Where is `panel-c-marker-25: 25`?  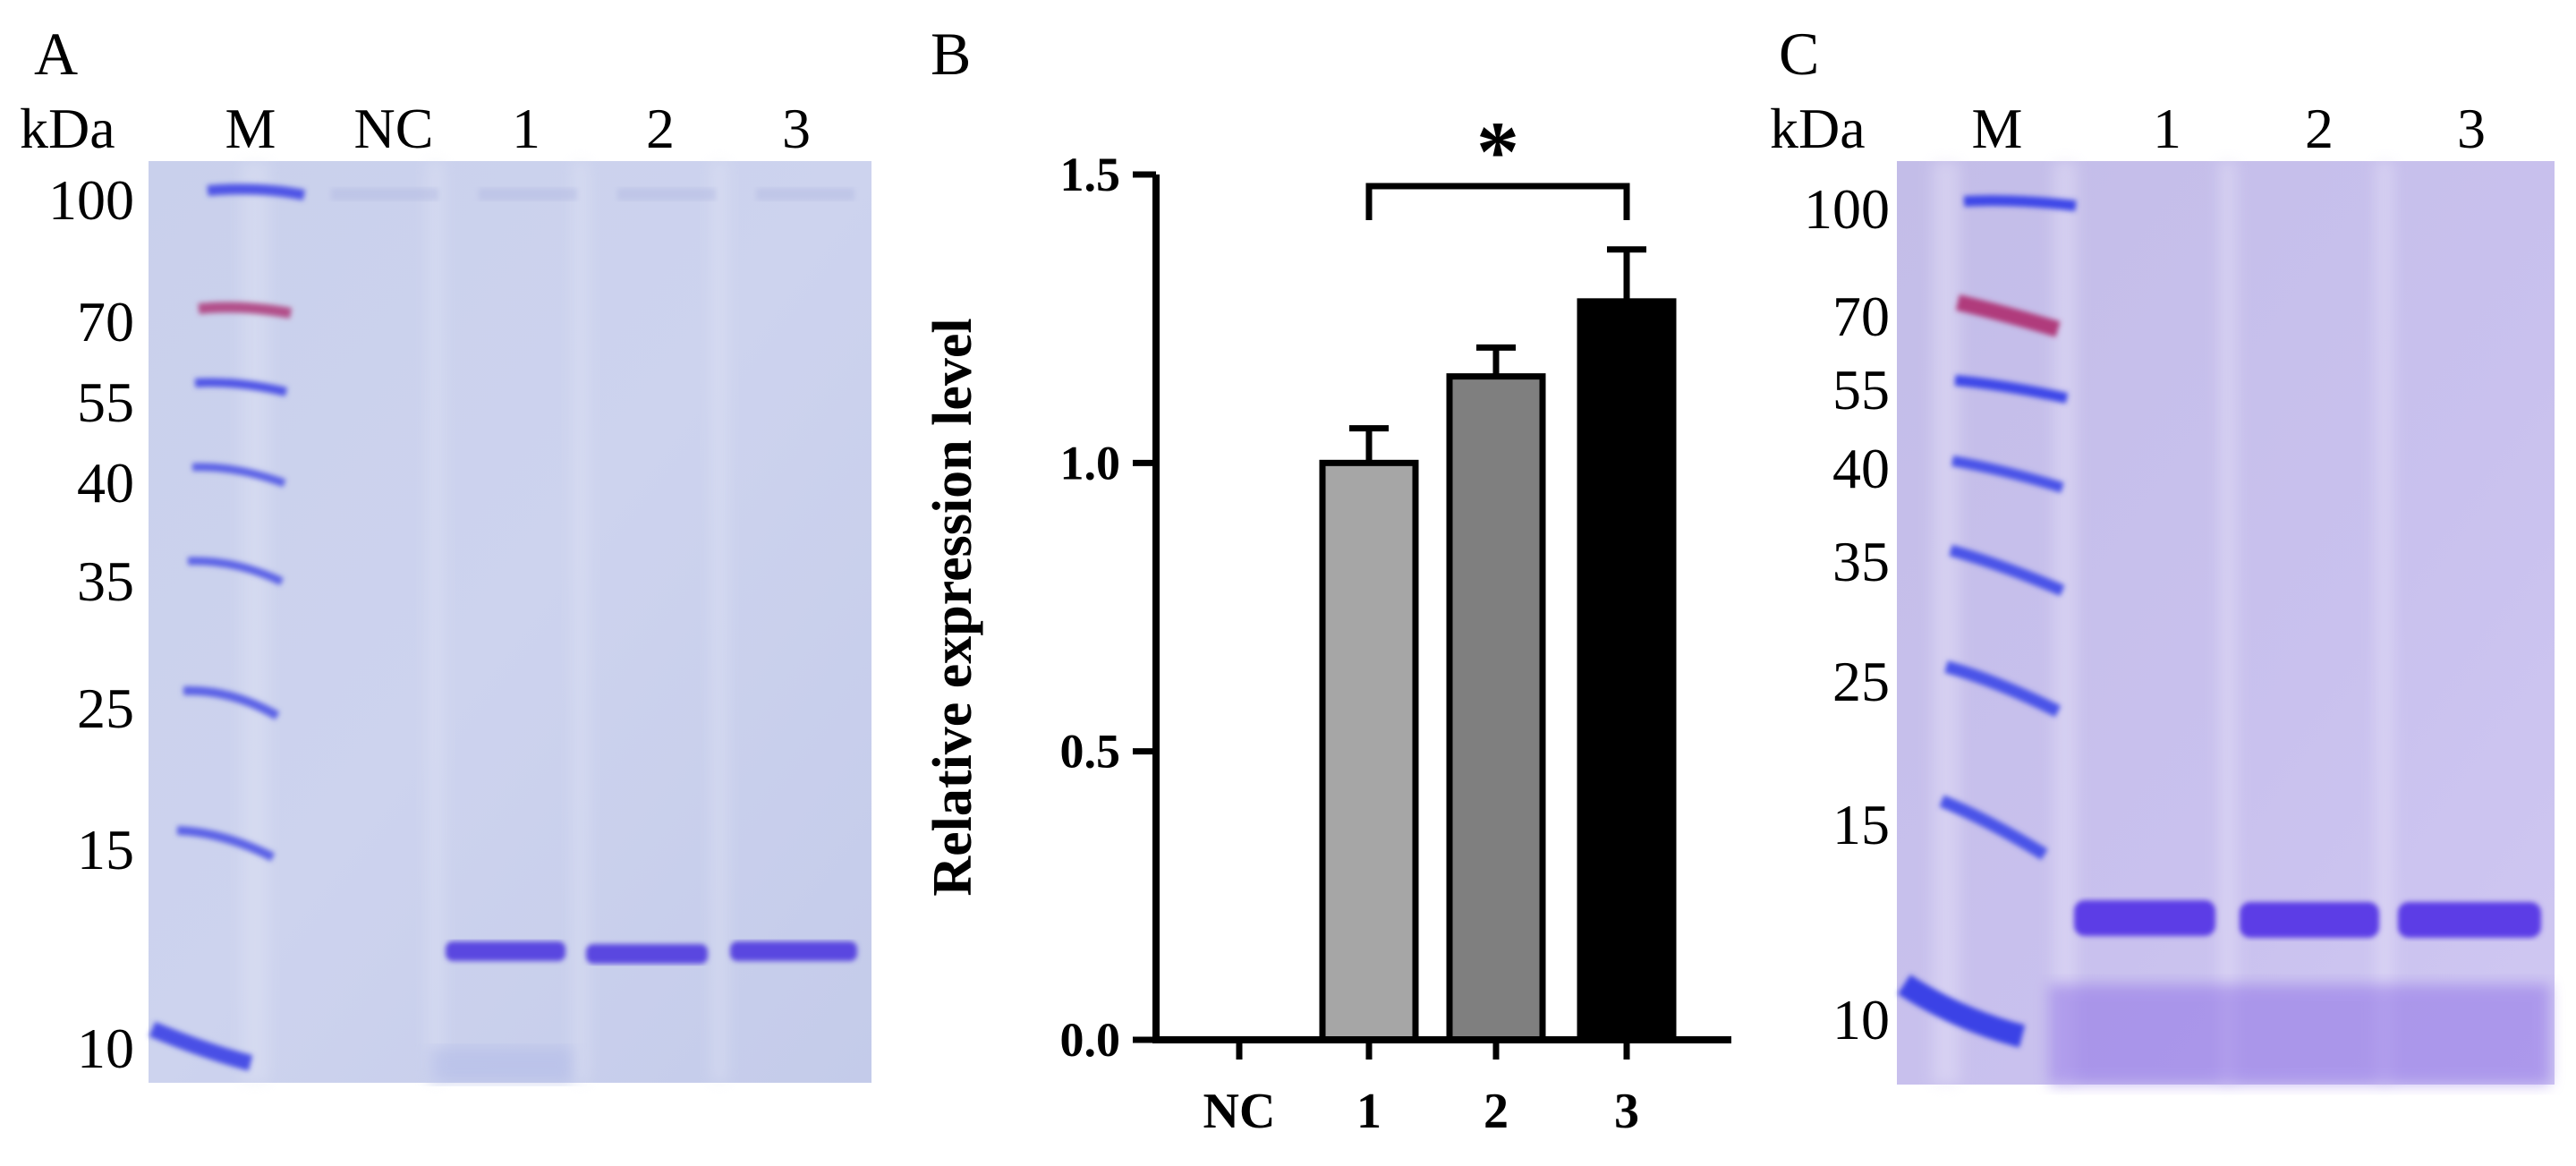 panel-c-marker-25: 25 is located at coordinates (1861, 681).